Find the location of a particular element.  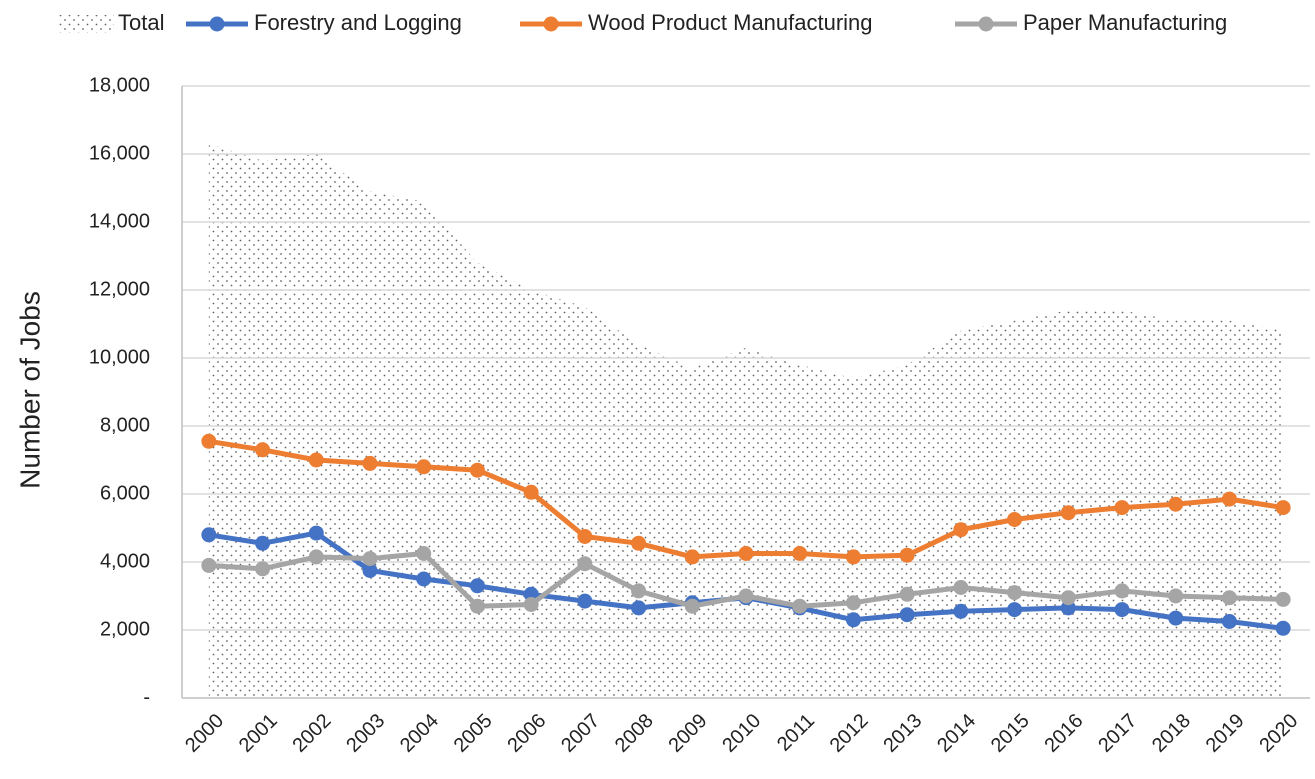

y-tick-label: 8,000 is located at coordinates (125, 425).